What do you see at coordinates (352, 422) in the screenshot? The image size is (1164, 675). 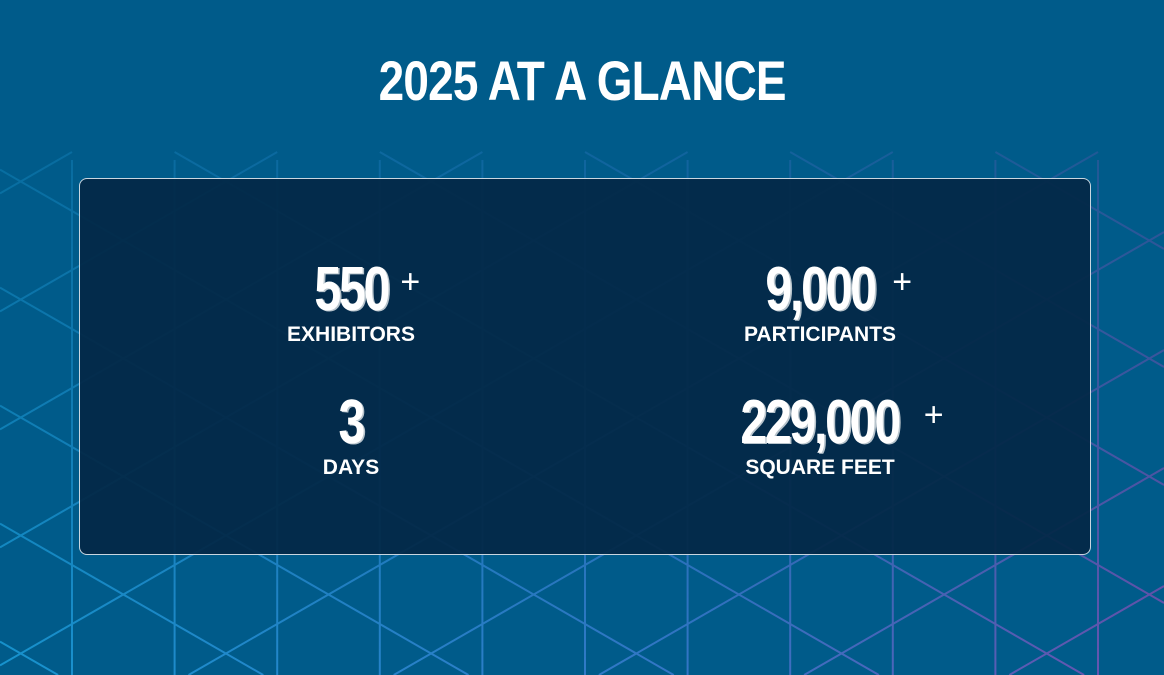 I see `stat-value: 3` at bounding box center [352, 422].